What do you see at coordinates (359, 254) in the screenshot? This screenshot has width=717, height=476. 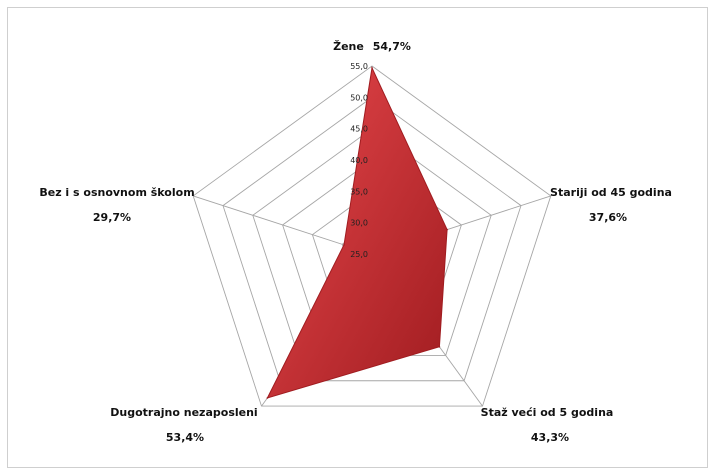 I see `tick-label-25-0: 25,0` at bounding box center [359, 254].